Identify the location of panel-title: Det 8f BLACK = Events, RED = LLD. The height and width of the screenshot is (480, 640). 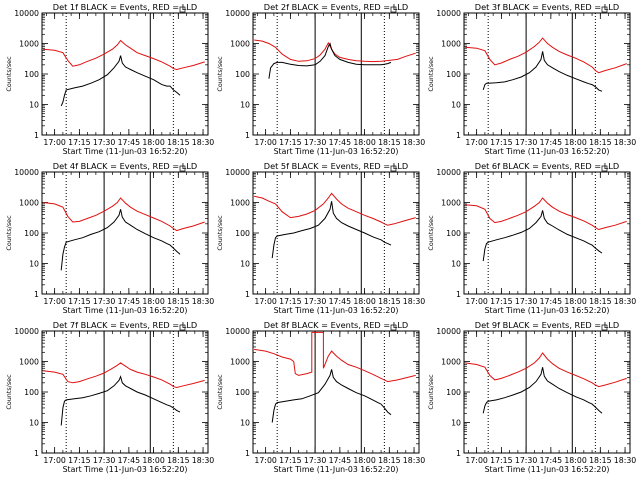
(336, 325).